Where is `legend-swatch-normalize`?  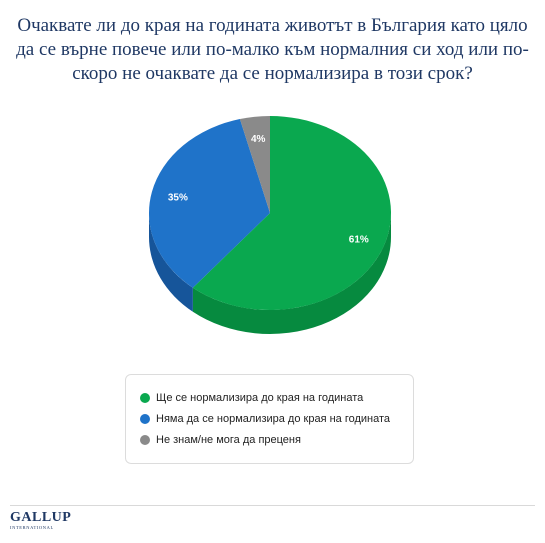
legend-swatch-normalize is located at coordinates (145, 397).